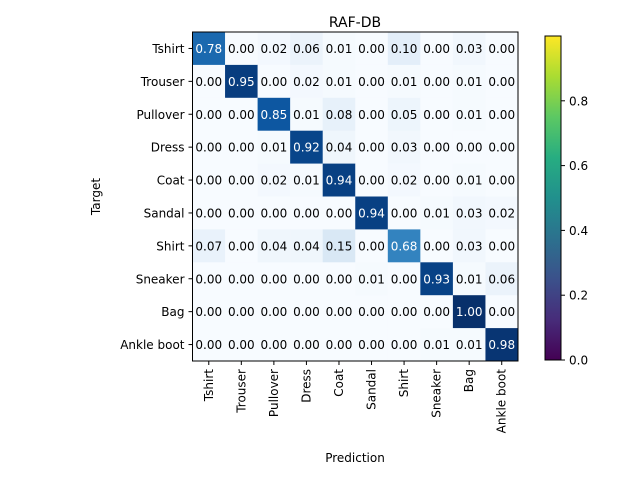 The height and width of the screenshot is (480, 640). I want to click on y-tick-label: Trouser, so click(162, 82).